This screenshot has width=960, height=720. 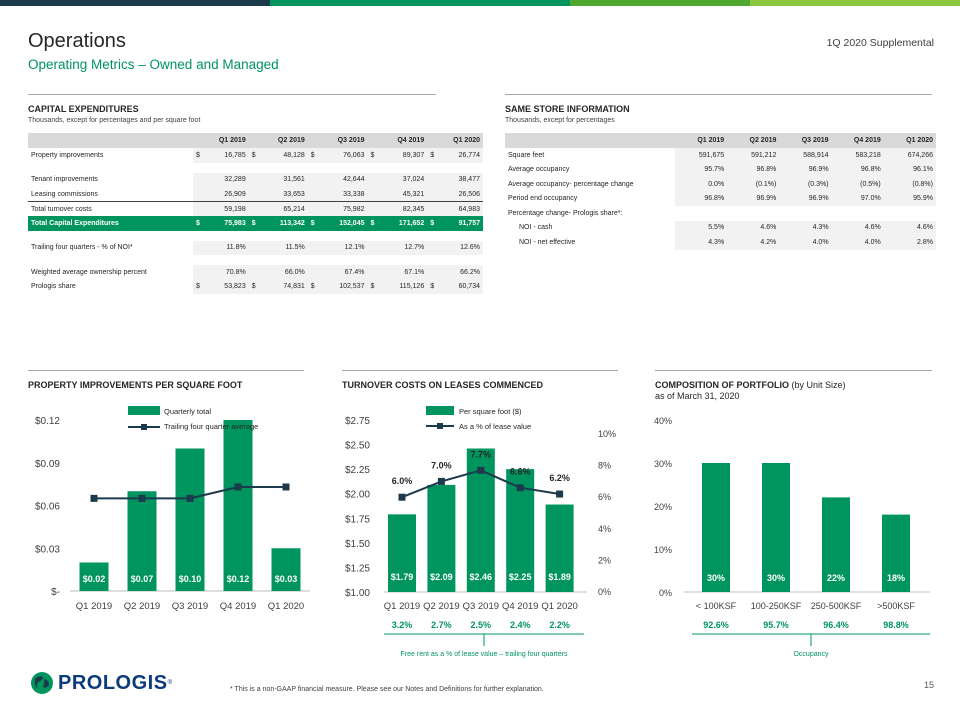 I want to click on same-store-row-label: Square feet, so click(x=526, y=155).